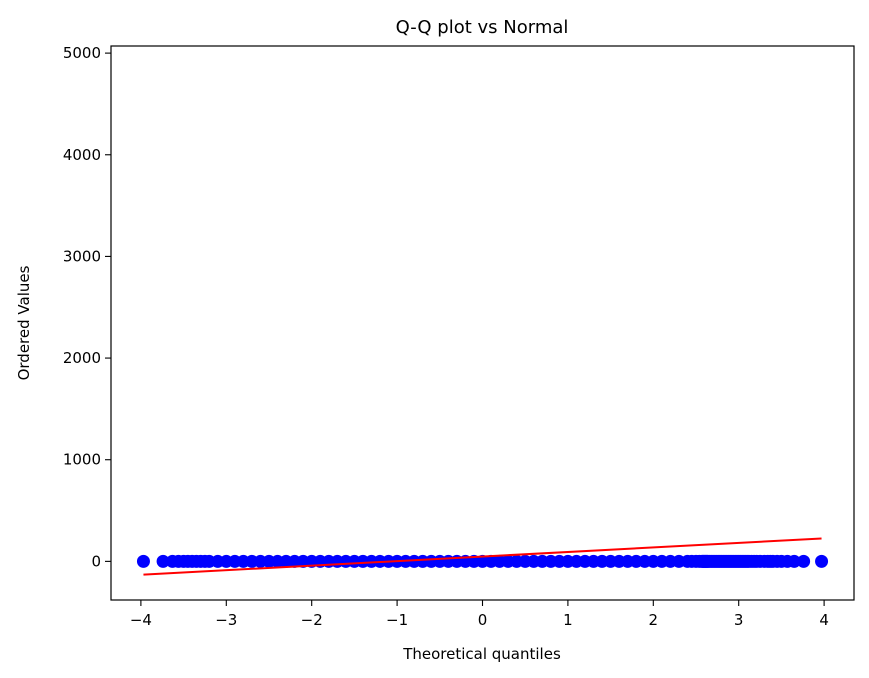  Describe the element at coordinates (312, 620) in the screenshot. I see `x-tick-label: −2` at that location.